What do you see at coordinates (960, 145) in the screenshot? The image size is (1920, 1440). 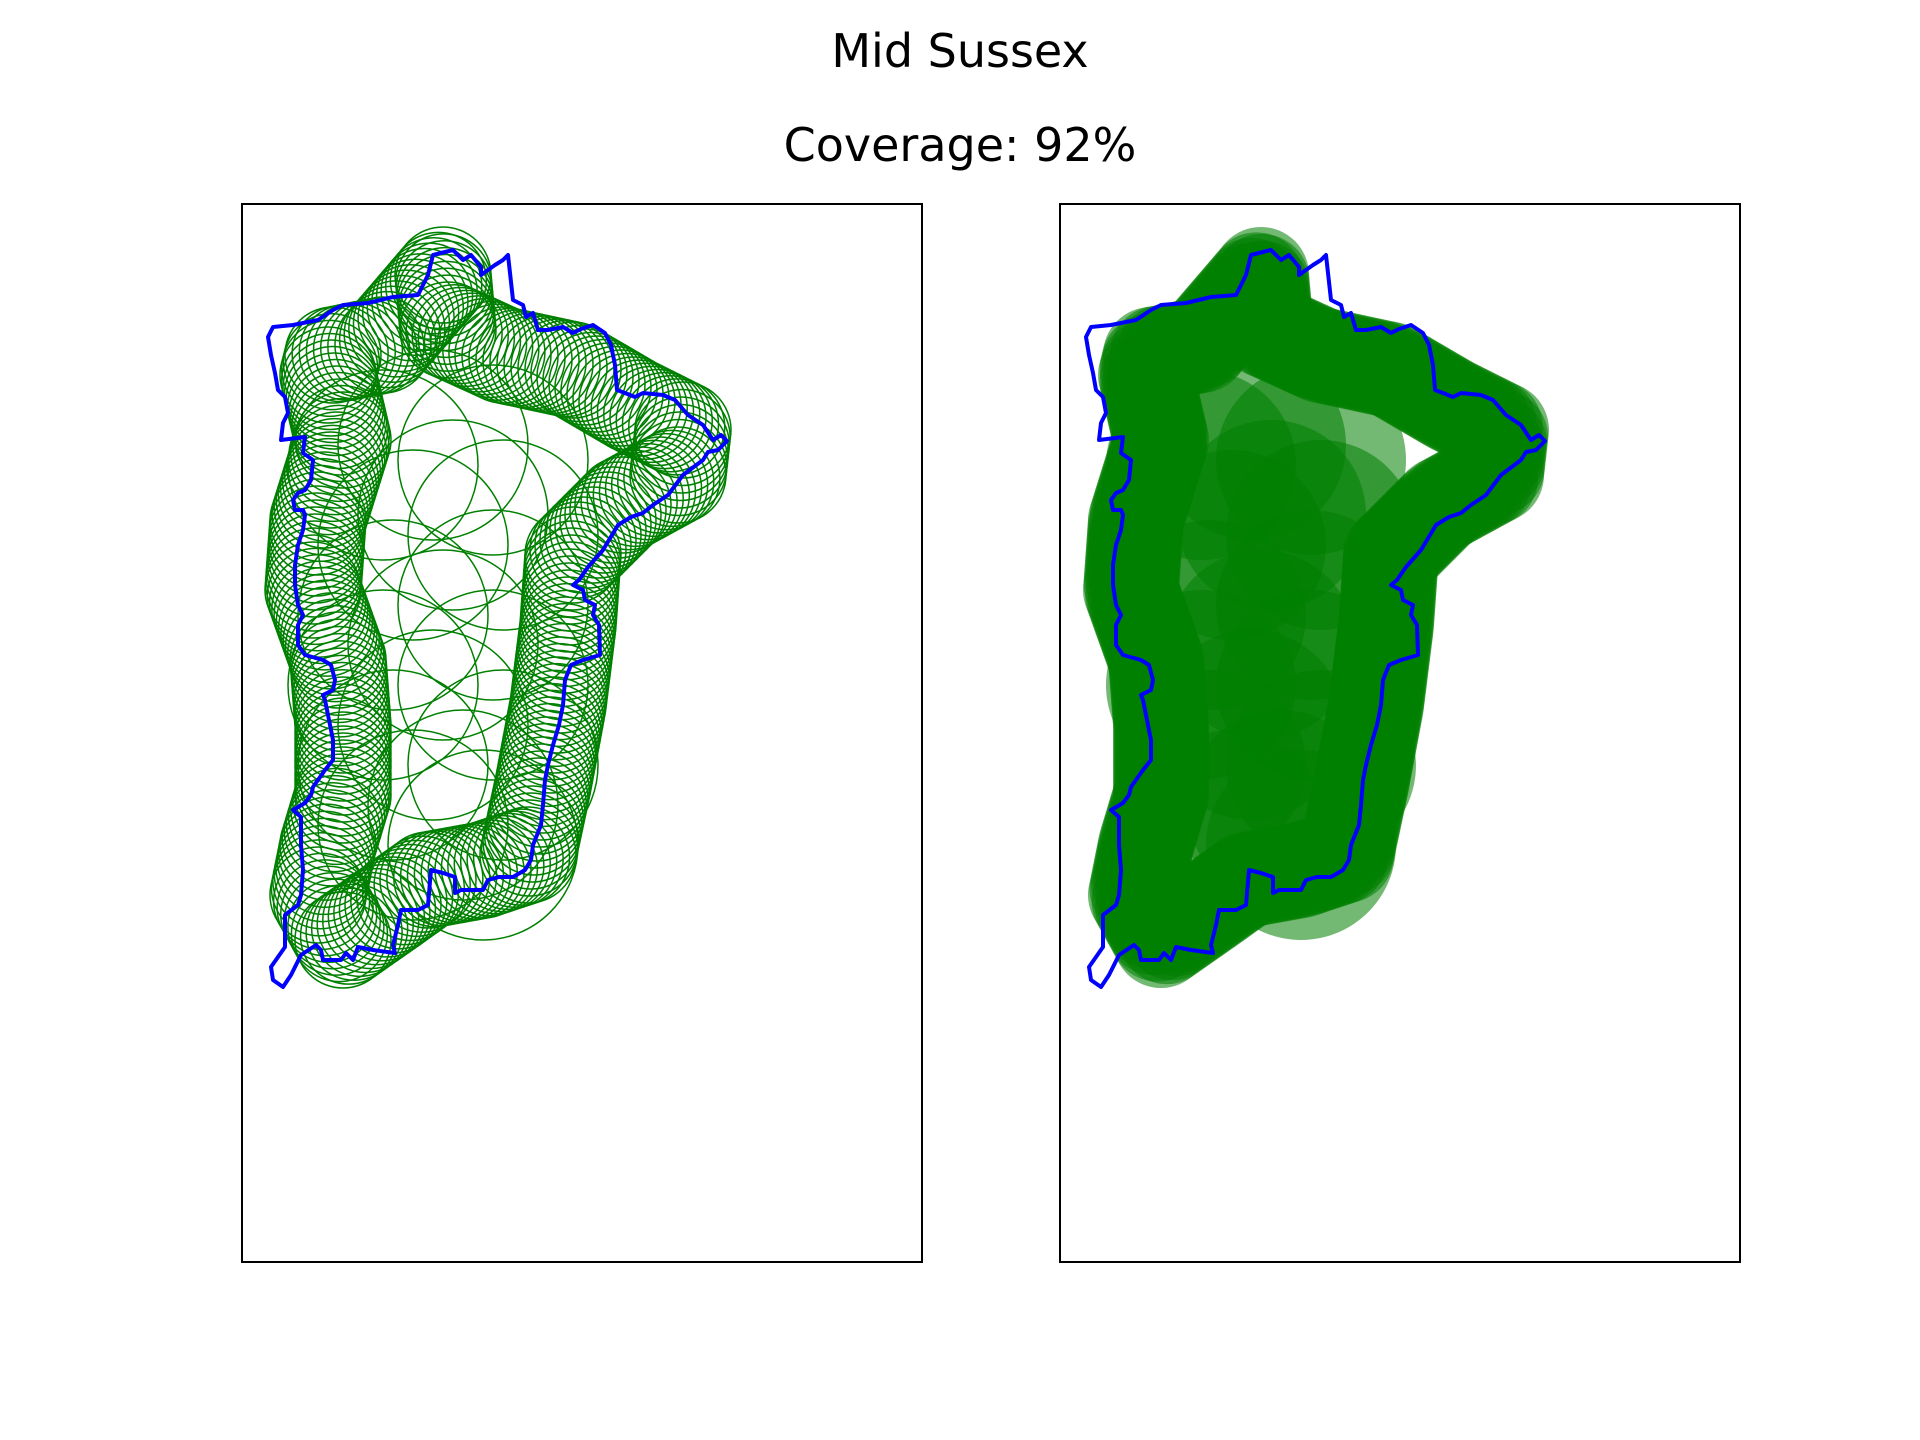 I see `coverage-subtitle: Coverage: 92%` at bounding box center [960, 145].